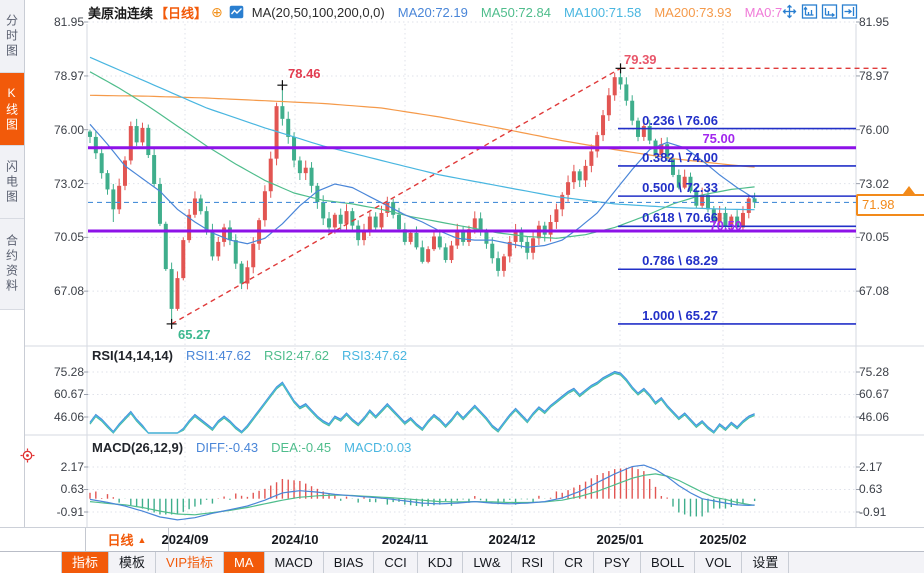  Describe the element at coordinates (909, 190) in the screenshot. I see `price-up-arrow-icon` at that location.